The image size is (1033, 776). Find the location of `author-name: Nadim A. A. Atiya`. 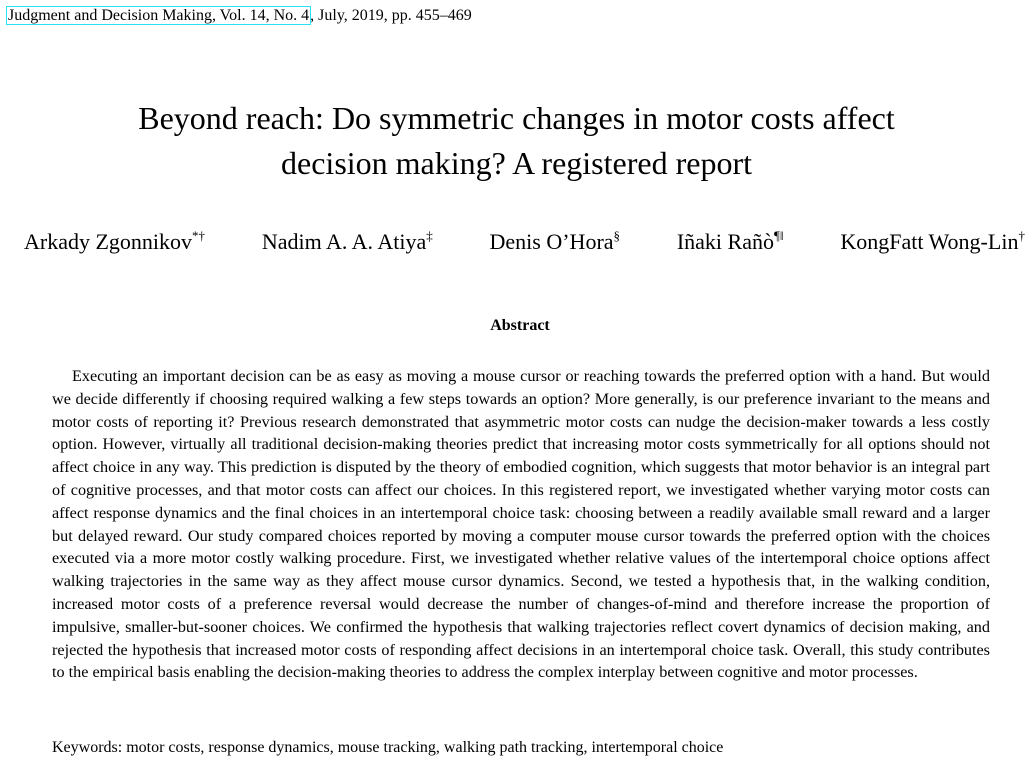

author-name: Nadim A. A. Atiya is located at coordinates (344, 241).